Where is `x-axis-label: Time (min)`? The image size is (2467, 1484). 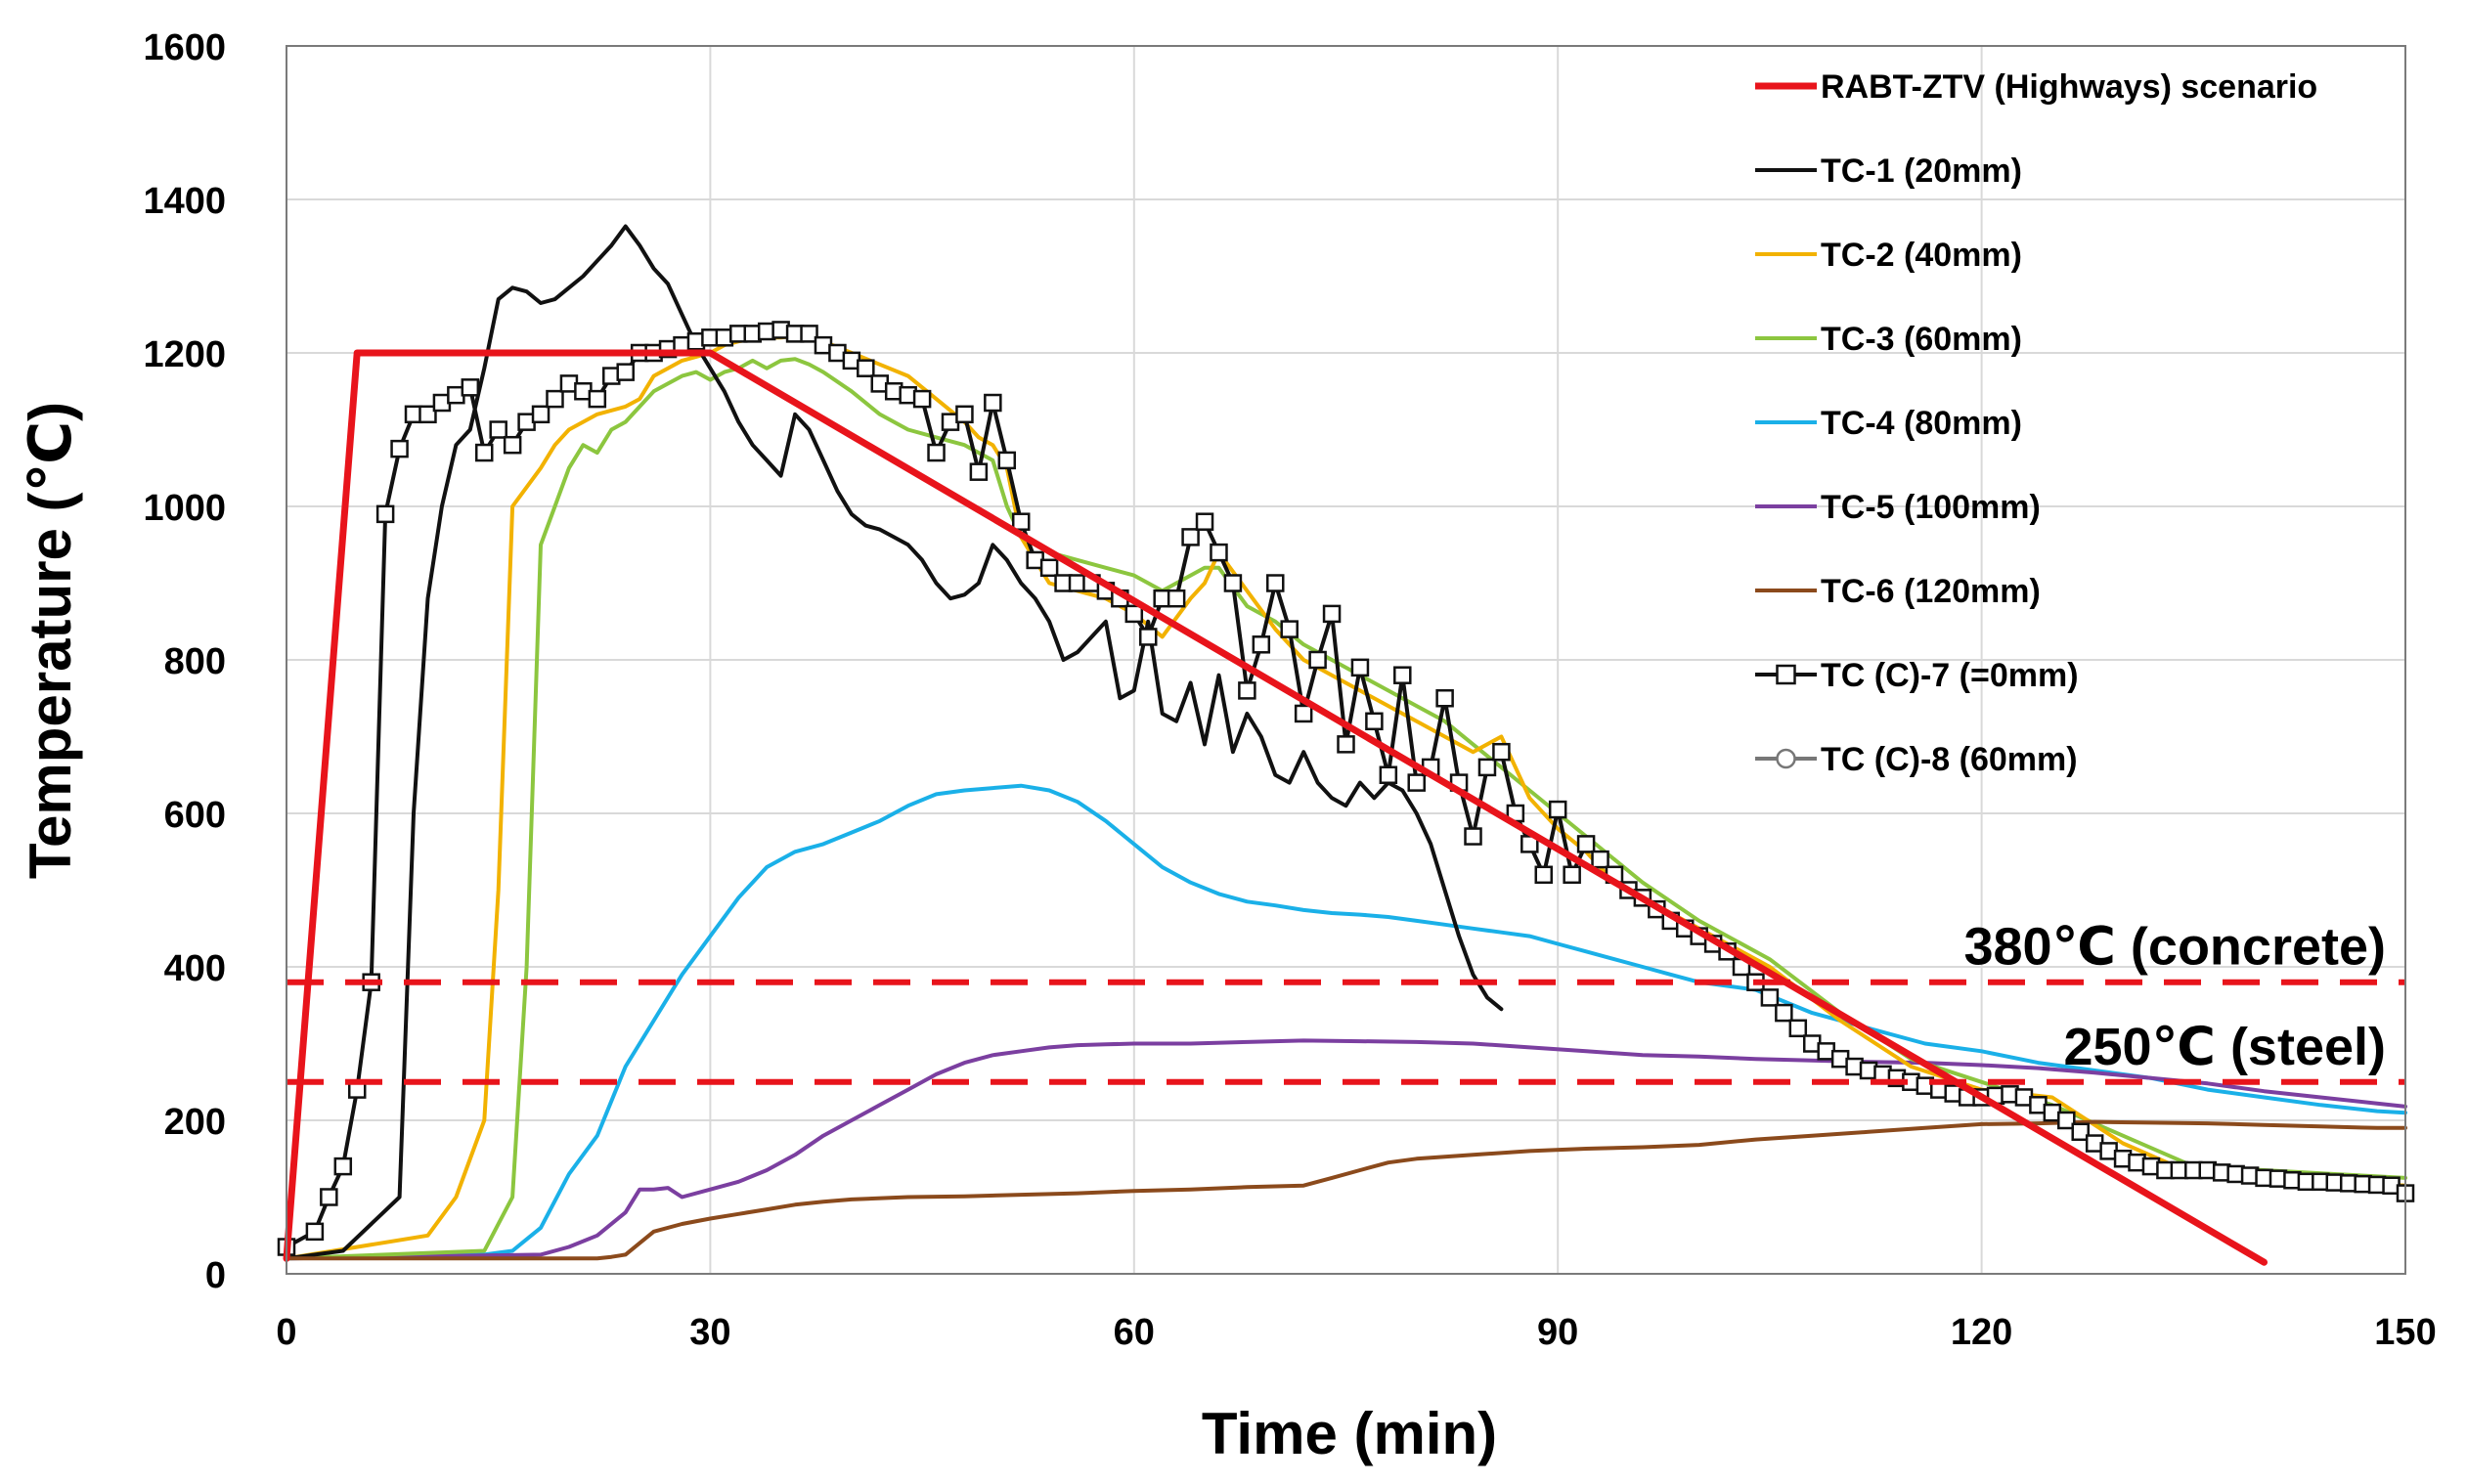 x-axis-label: Time (min) is located at coordinates (1350, 1433).